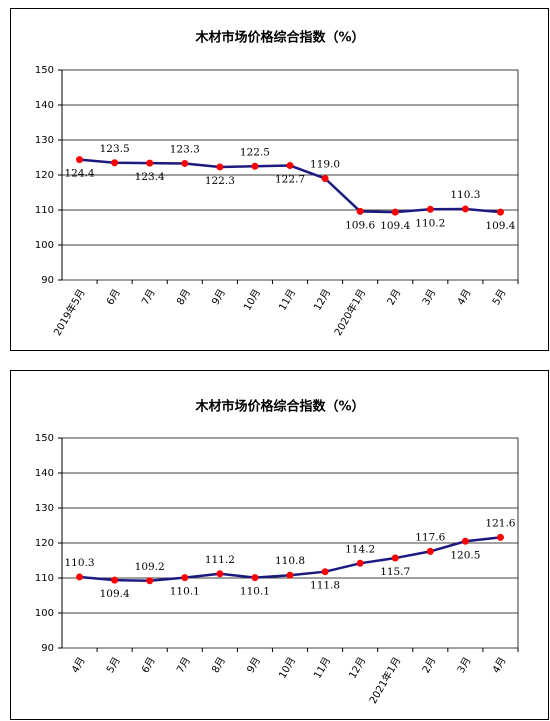  What do you see at coordinates (115, 149) in the screenshot?
I see `data-label: 123.5` at bounding box center [115, 149].